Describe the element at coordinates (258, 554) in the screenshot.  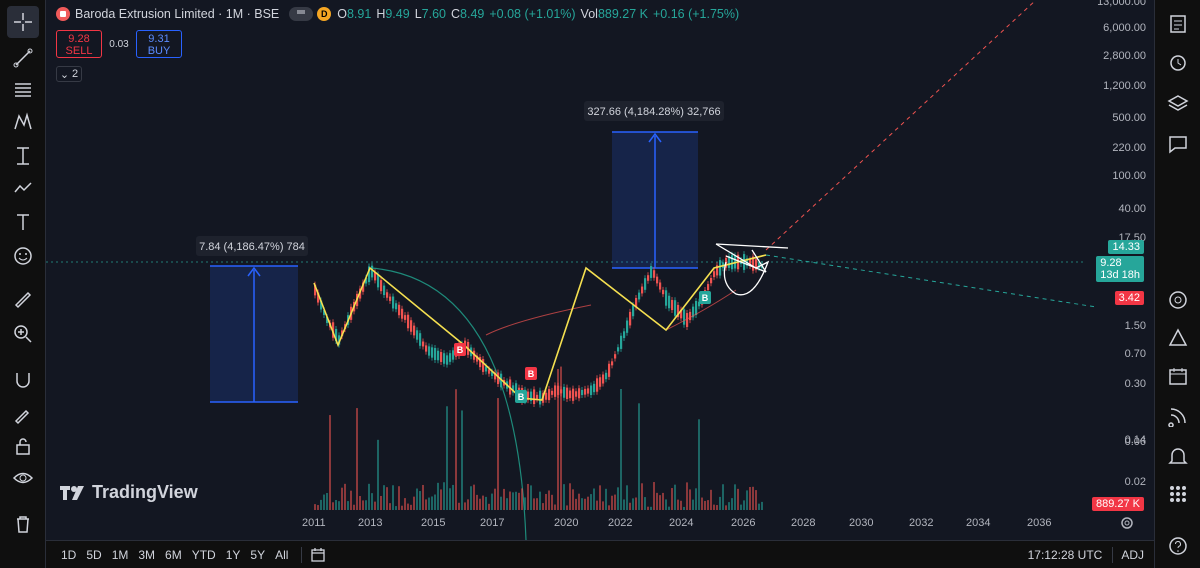
I see `timeframe-5y: 5Y` at that location.